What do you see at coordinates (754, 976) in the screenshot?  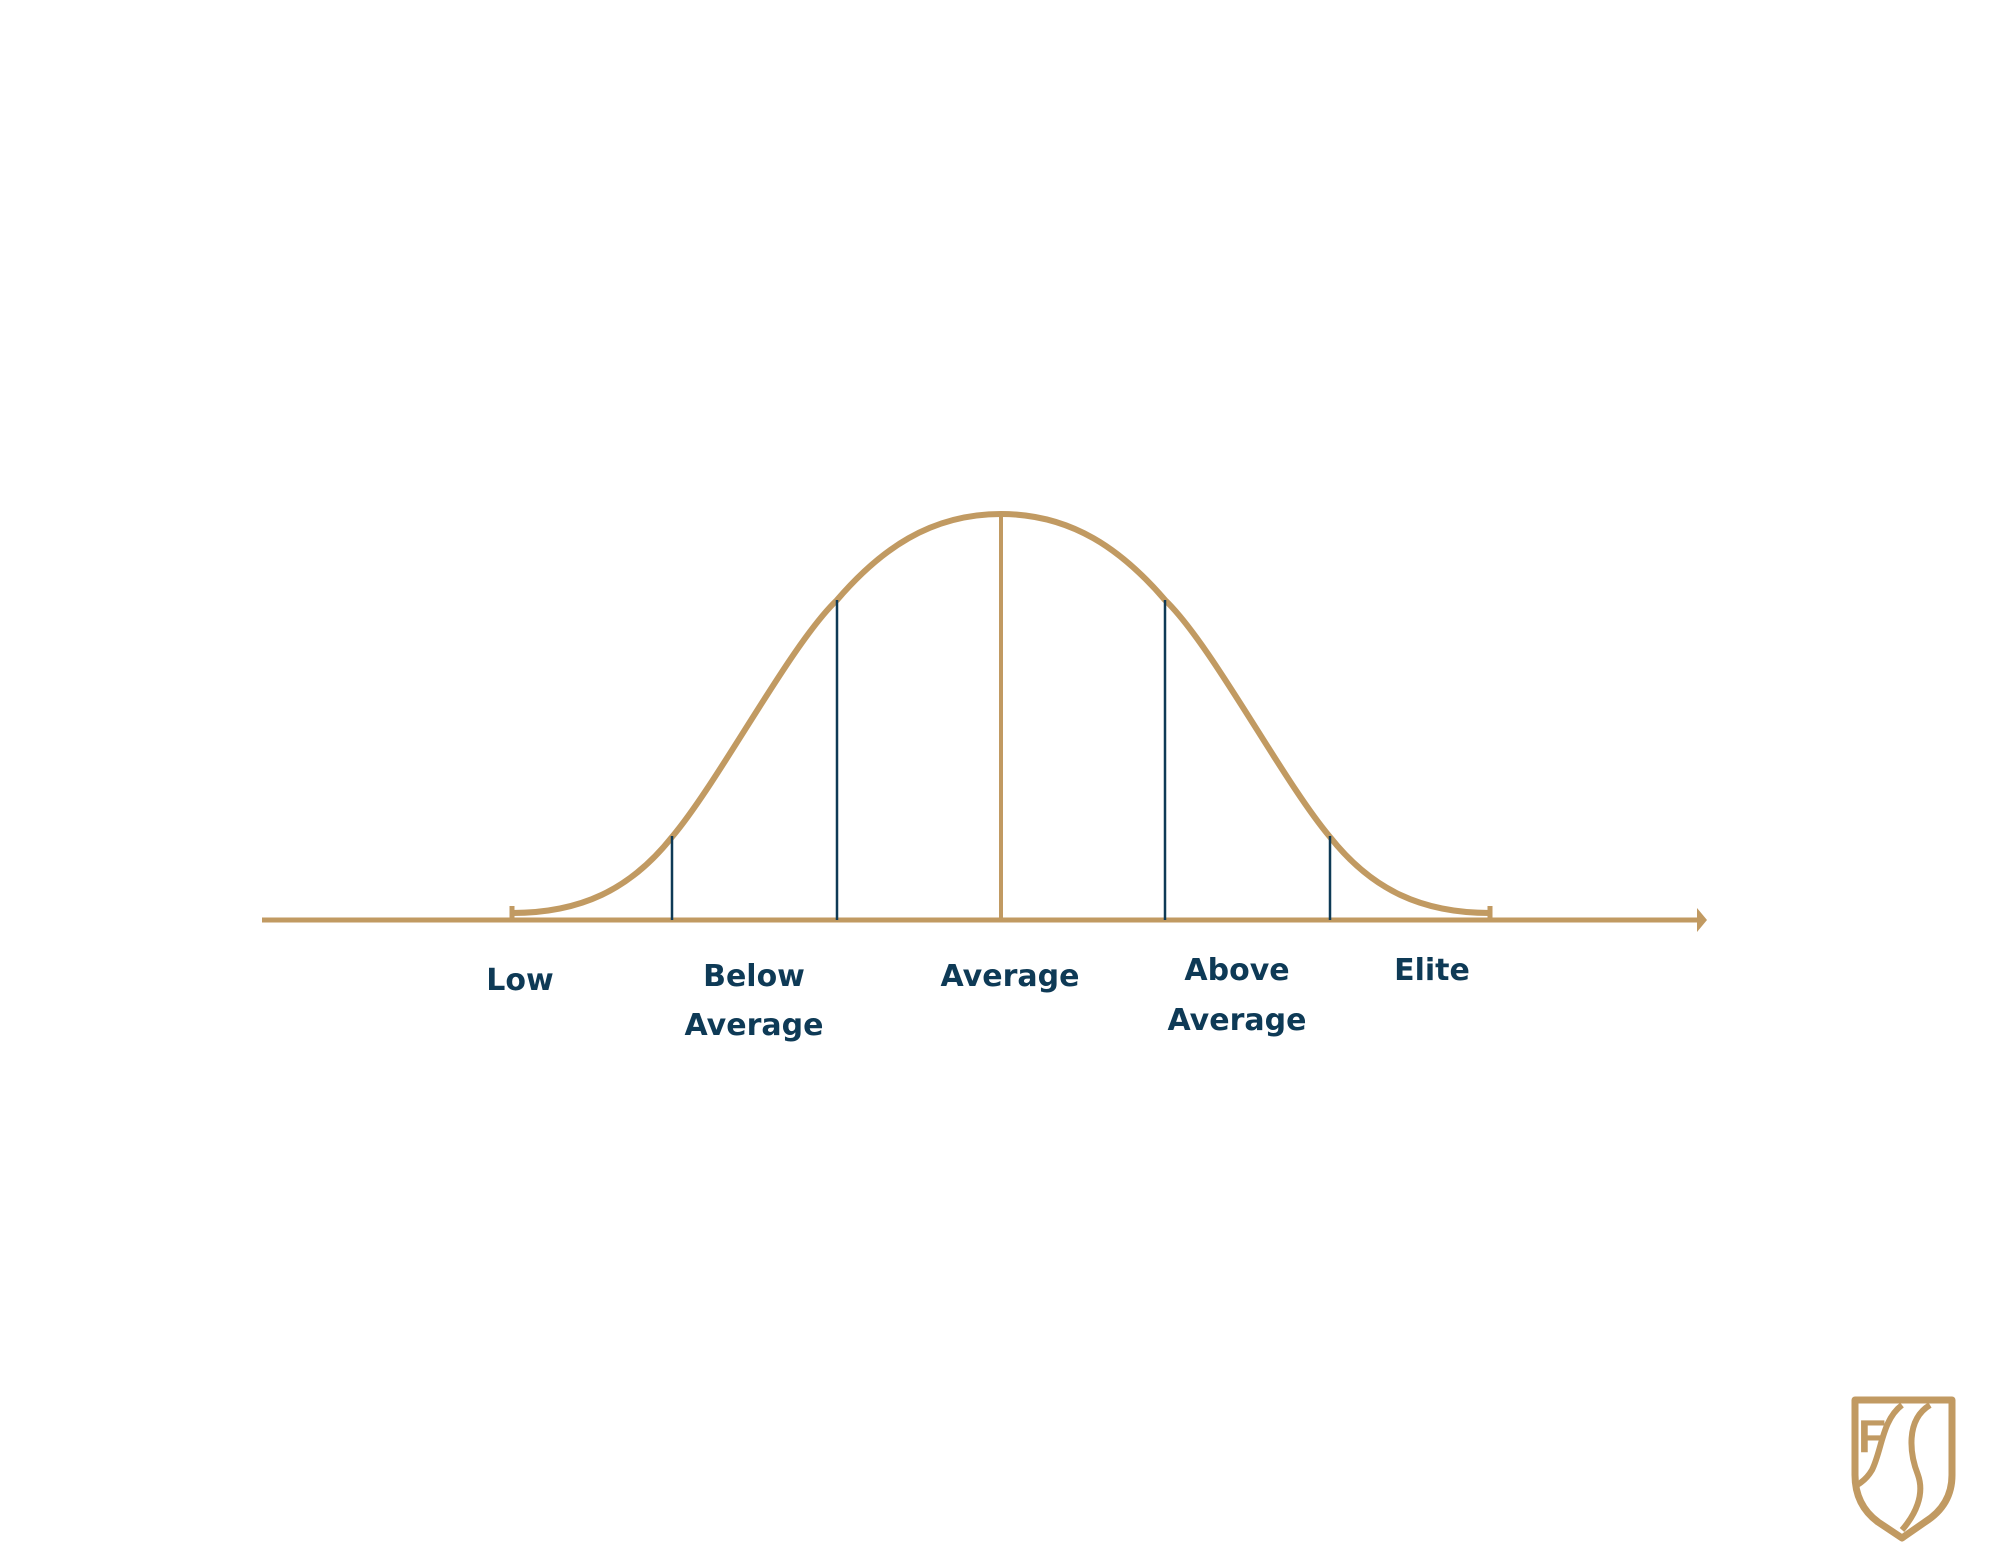 I see `label-below-line1: Below` at bounding box center [754, 976].